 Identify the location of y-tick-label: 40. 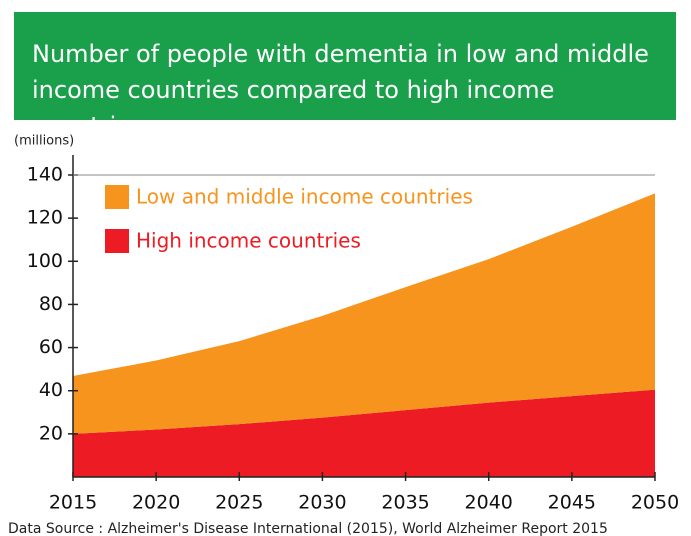
(51, 390).